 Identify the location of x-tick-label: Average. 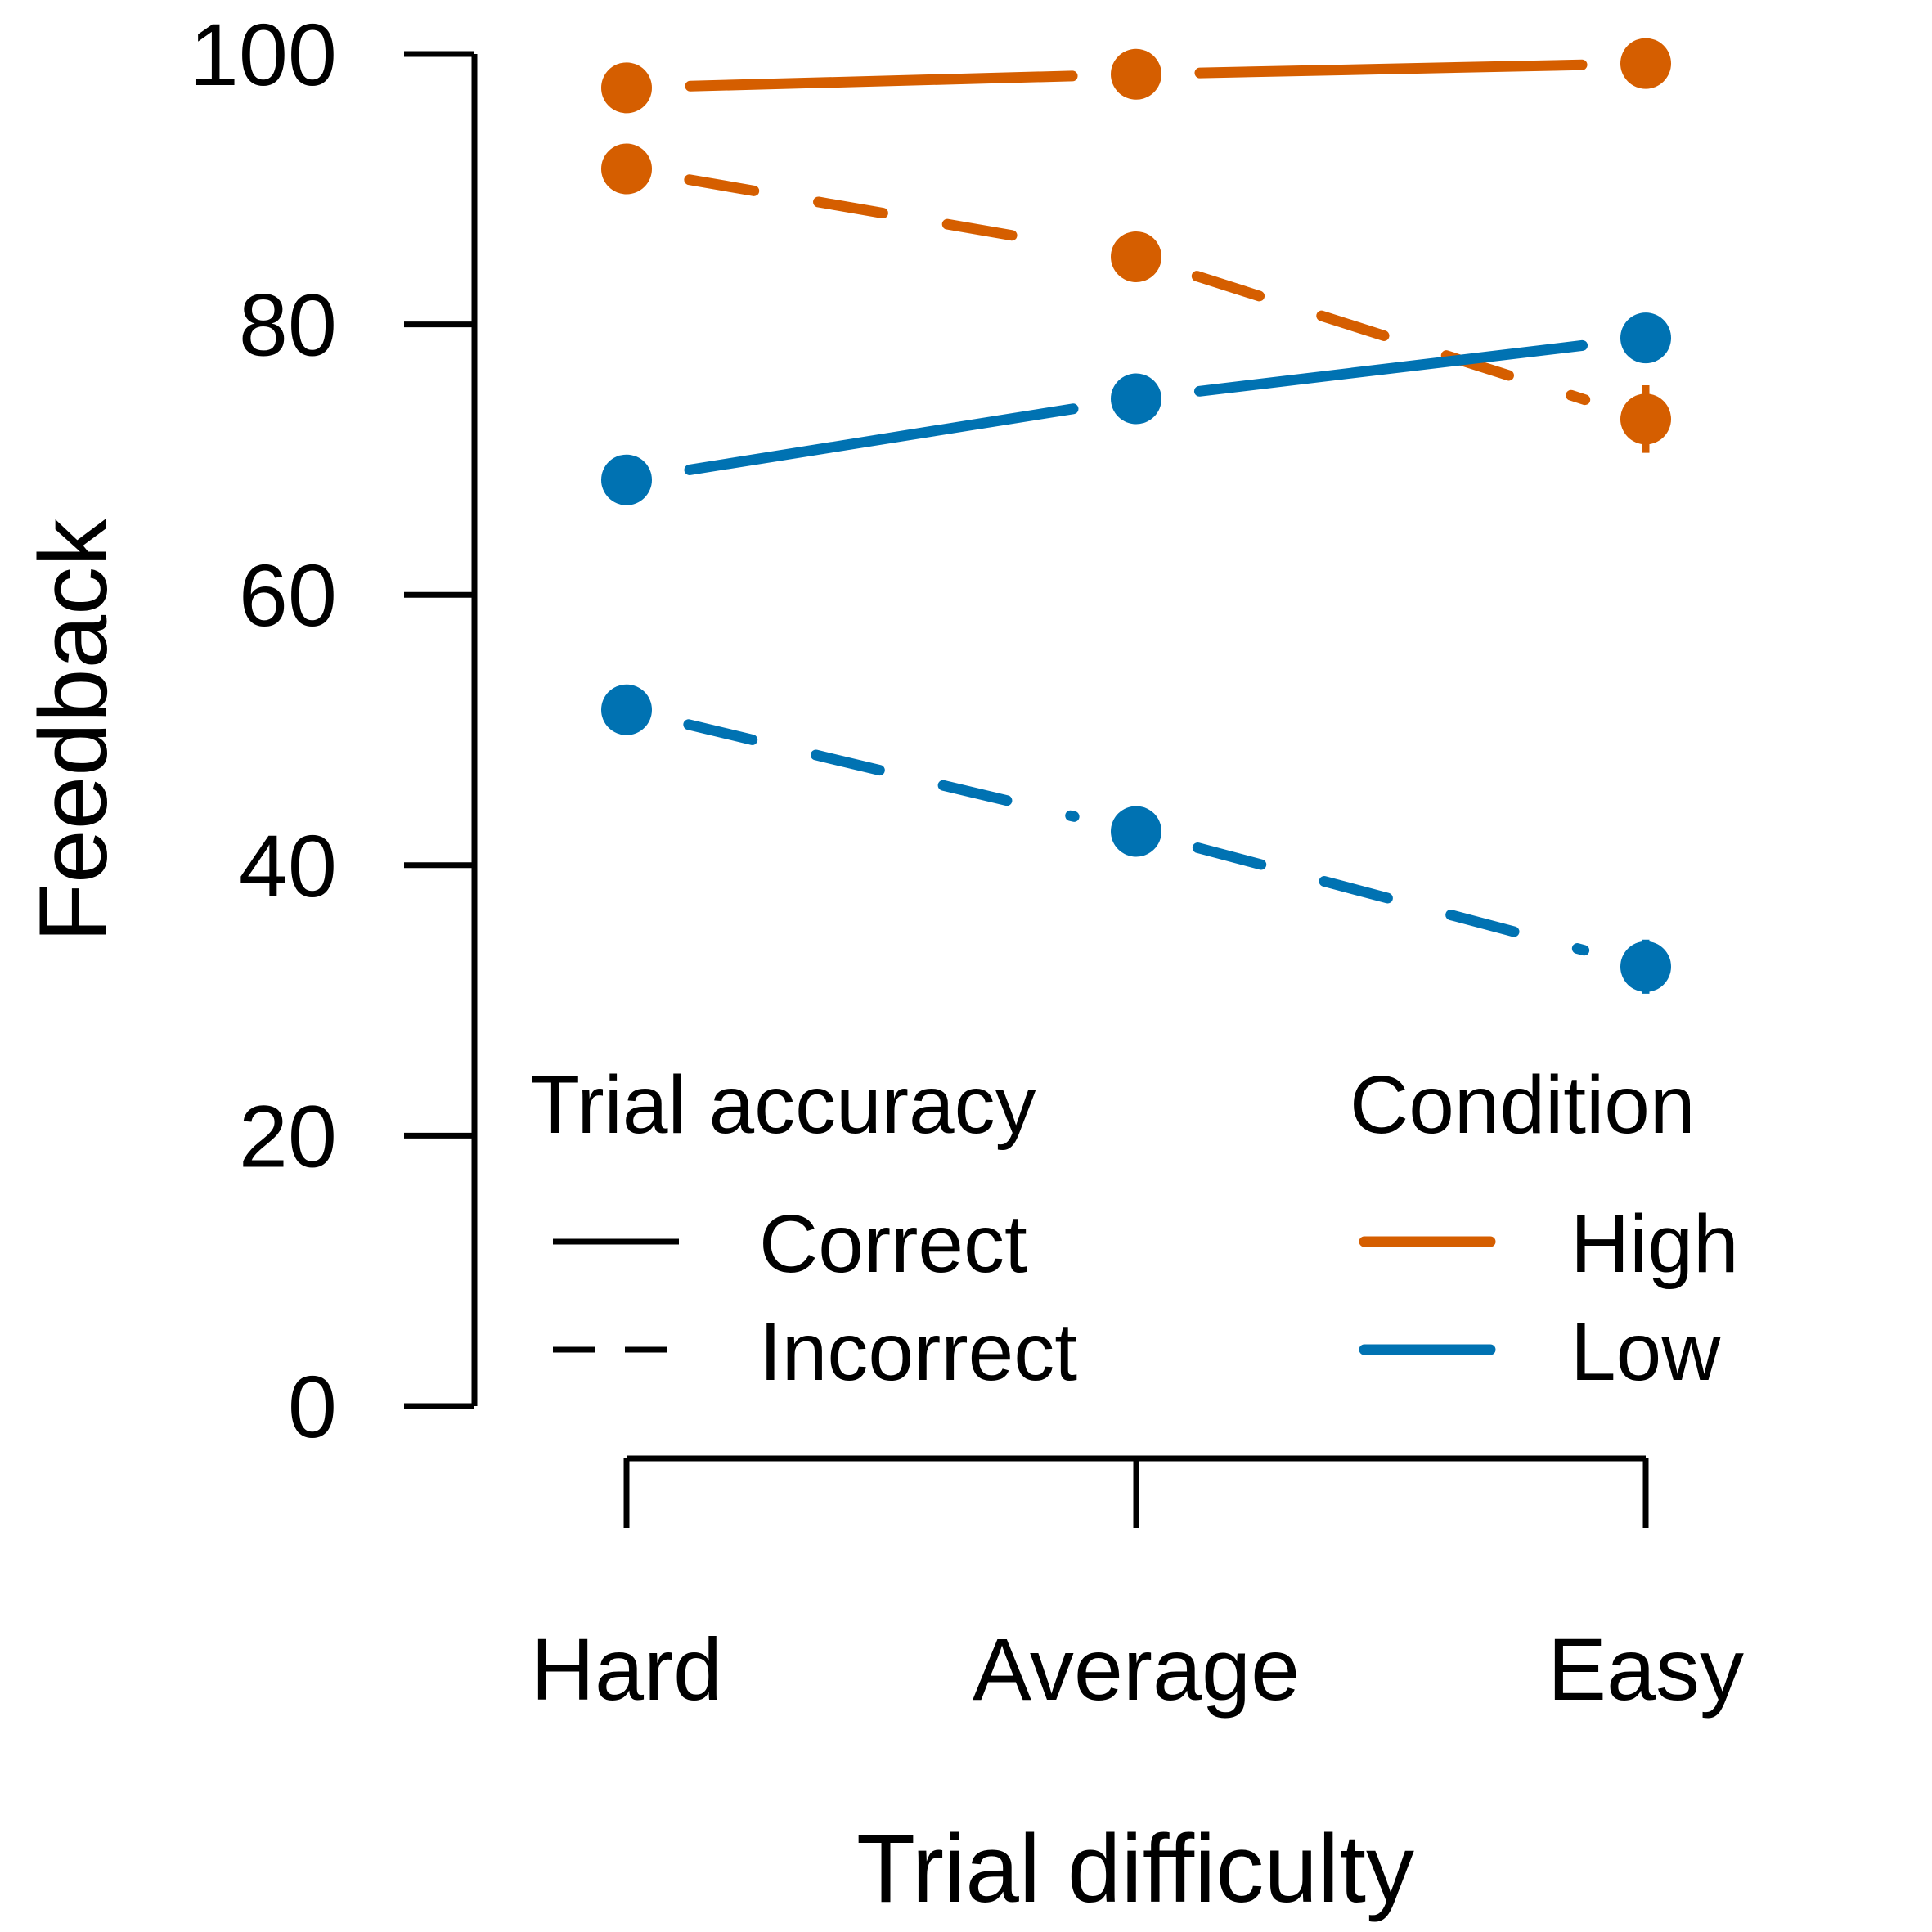
(1137, 1669).